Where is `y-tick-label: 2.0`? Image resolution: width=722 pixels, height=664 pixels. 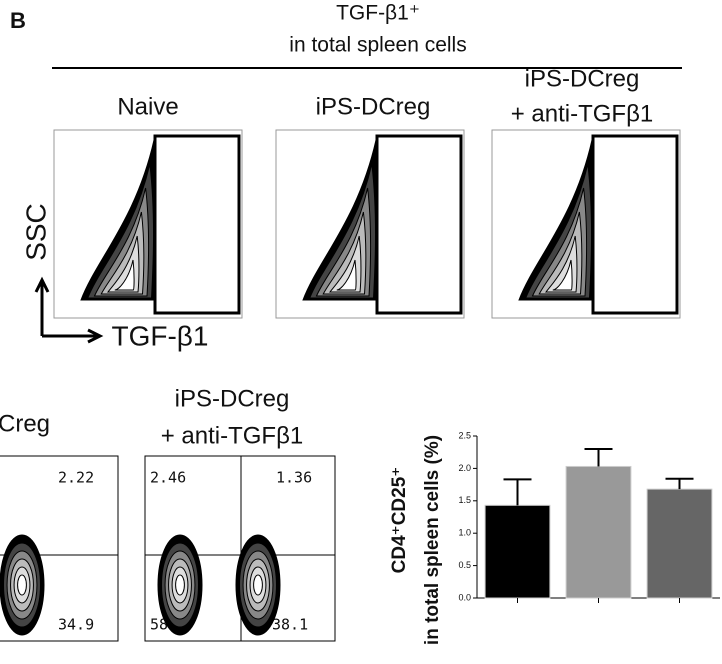
y-tick-label: 2.0 is located at coordinates (464, 468).